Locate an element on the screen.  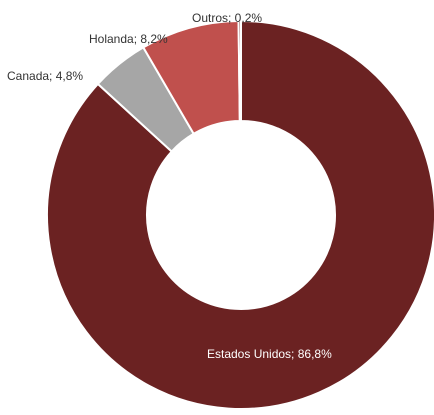
data-label-canada: Canada; 4,8% is located at coordinates (45, 76).